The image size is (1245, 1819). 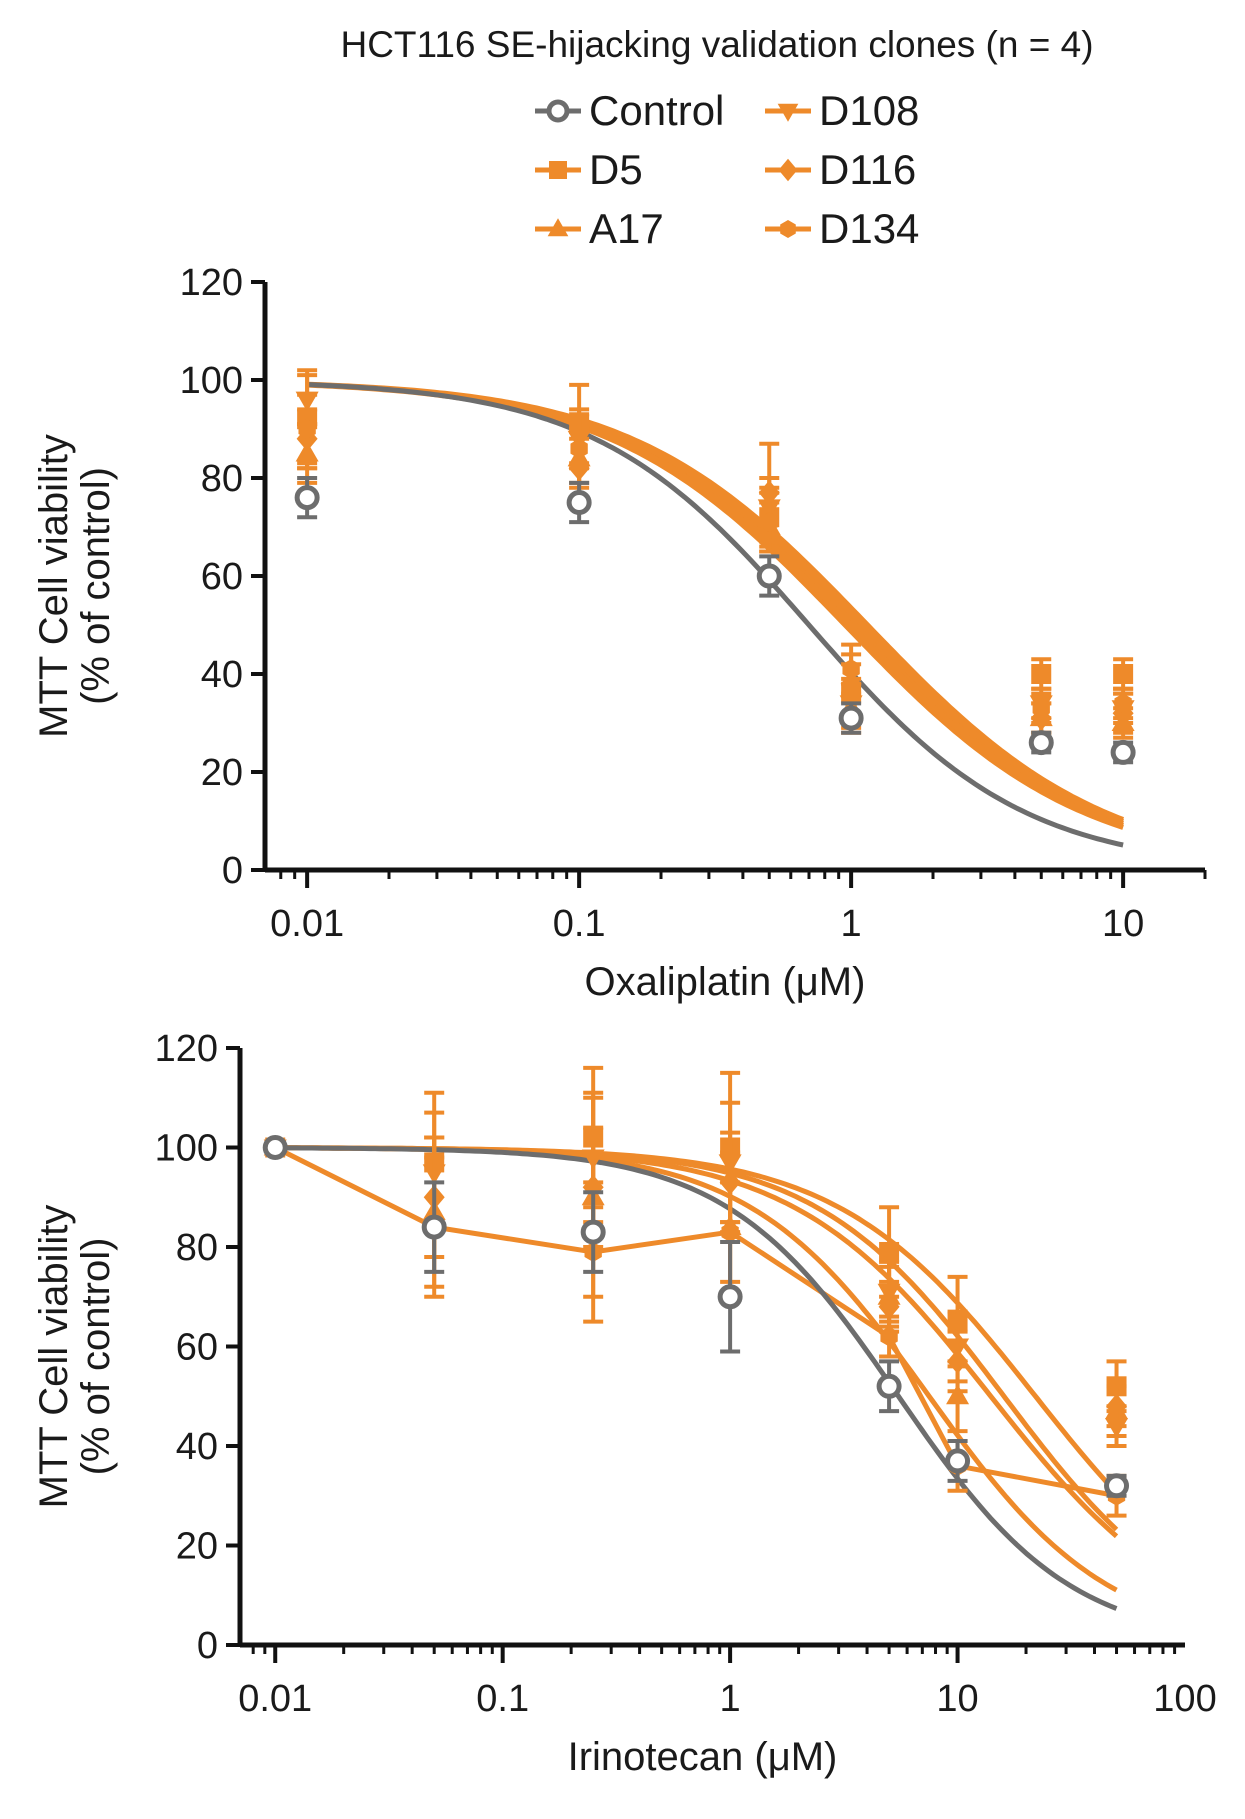 What do you see at coordinates (656, 110) in the screenshot?
I see `legend-label-control: Control` at bounding box center [656, 110].